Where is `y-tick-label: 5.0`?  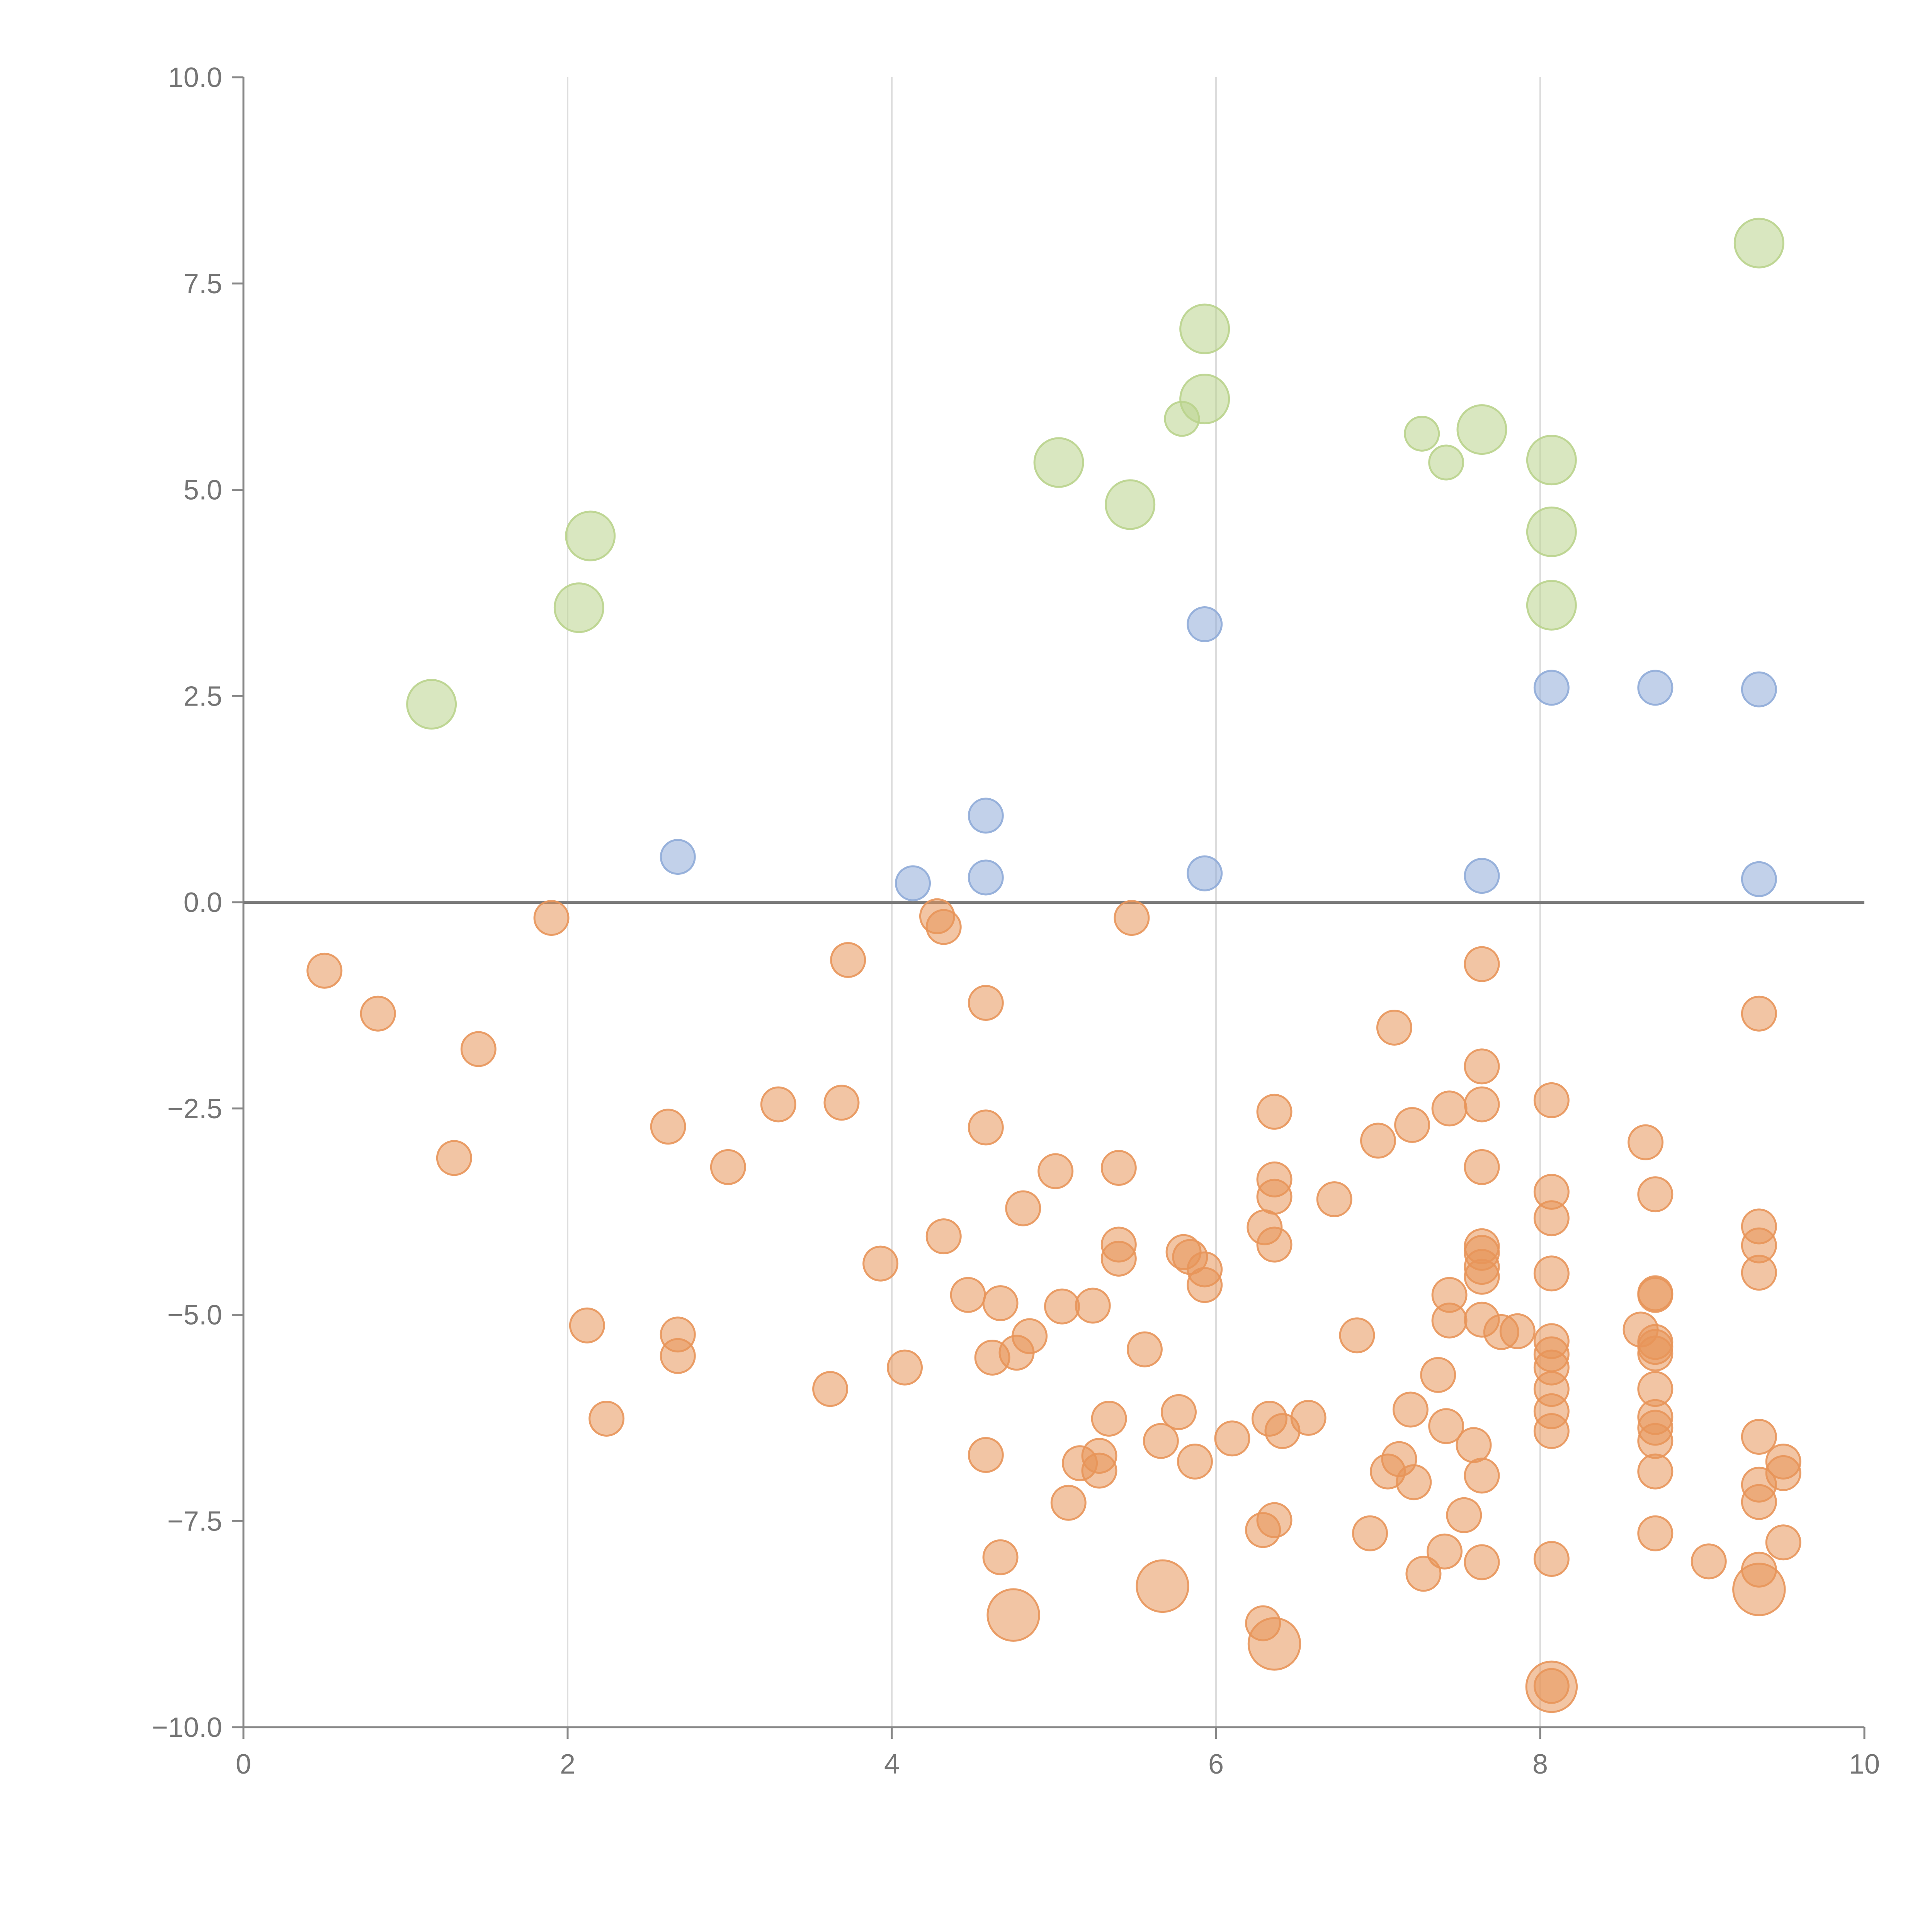
y-tick-label: 5.0 is located at coordinates (203, 491).